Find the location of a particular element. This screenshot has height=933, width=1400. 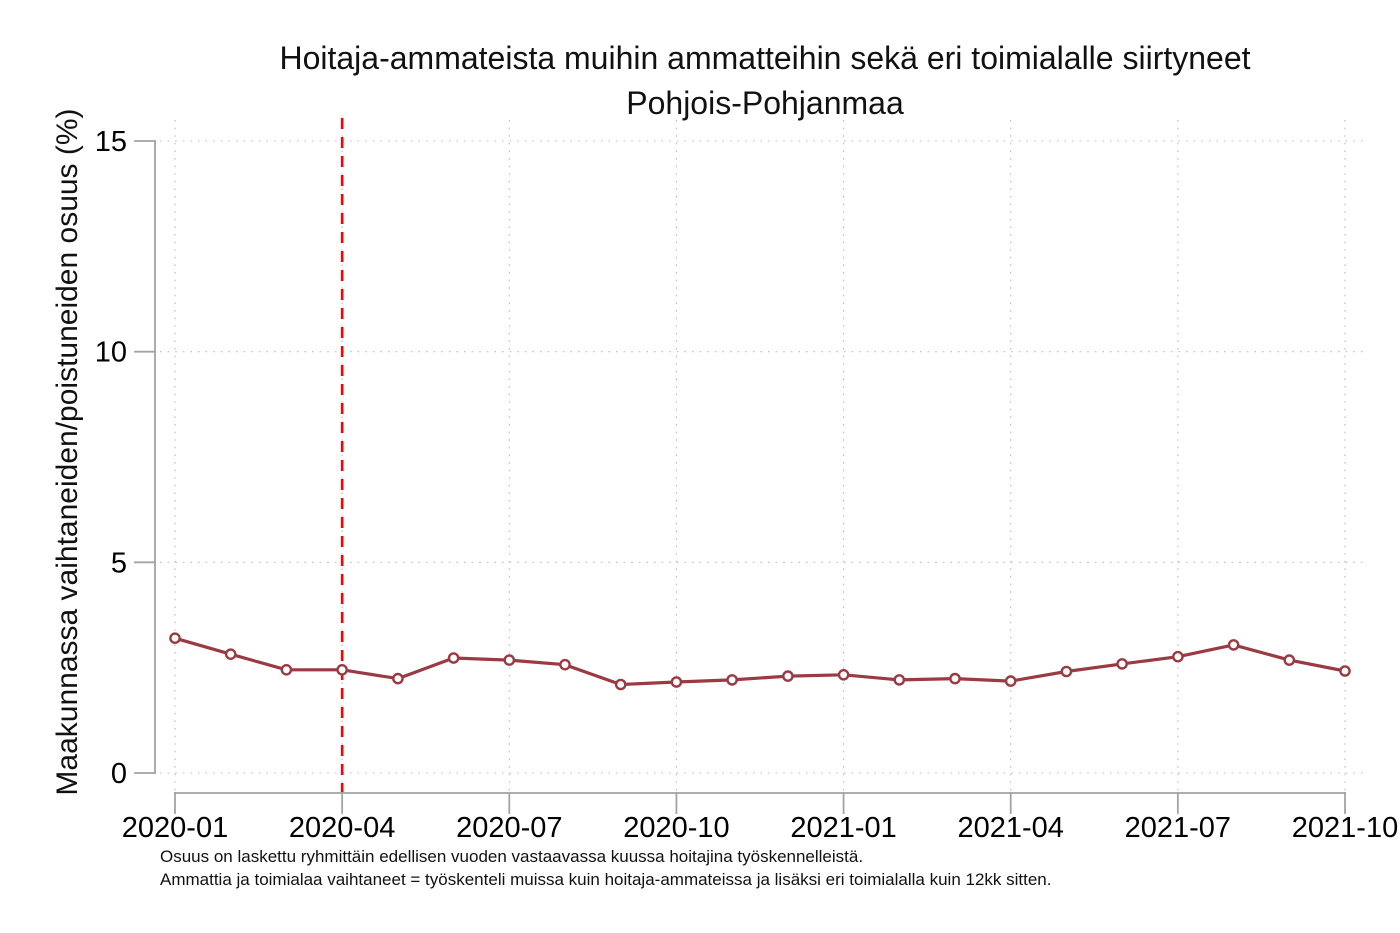

x-tick-label: 2020-01 is located at coordinates (175, 828).